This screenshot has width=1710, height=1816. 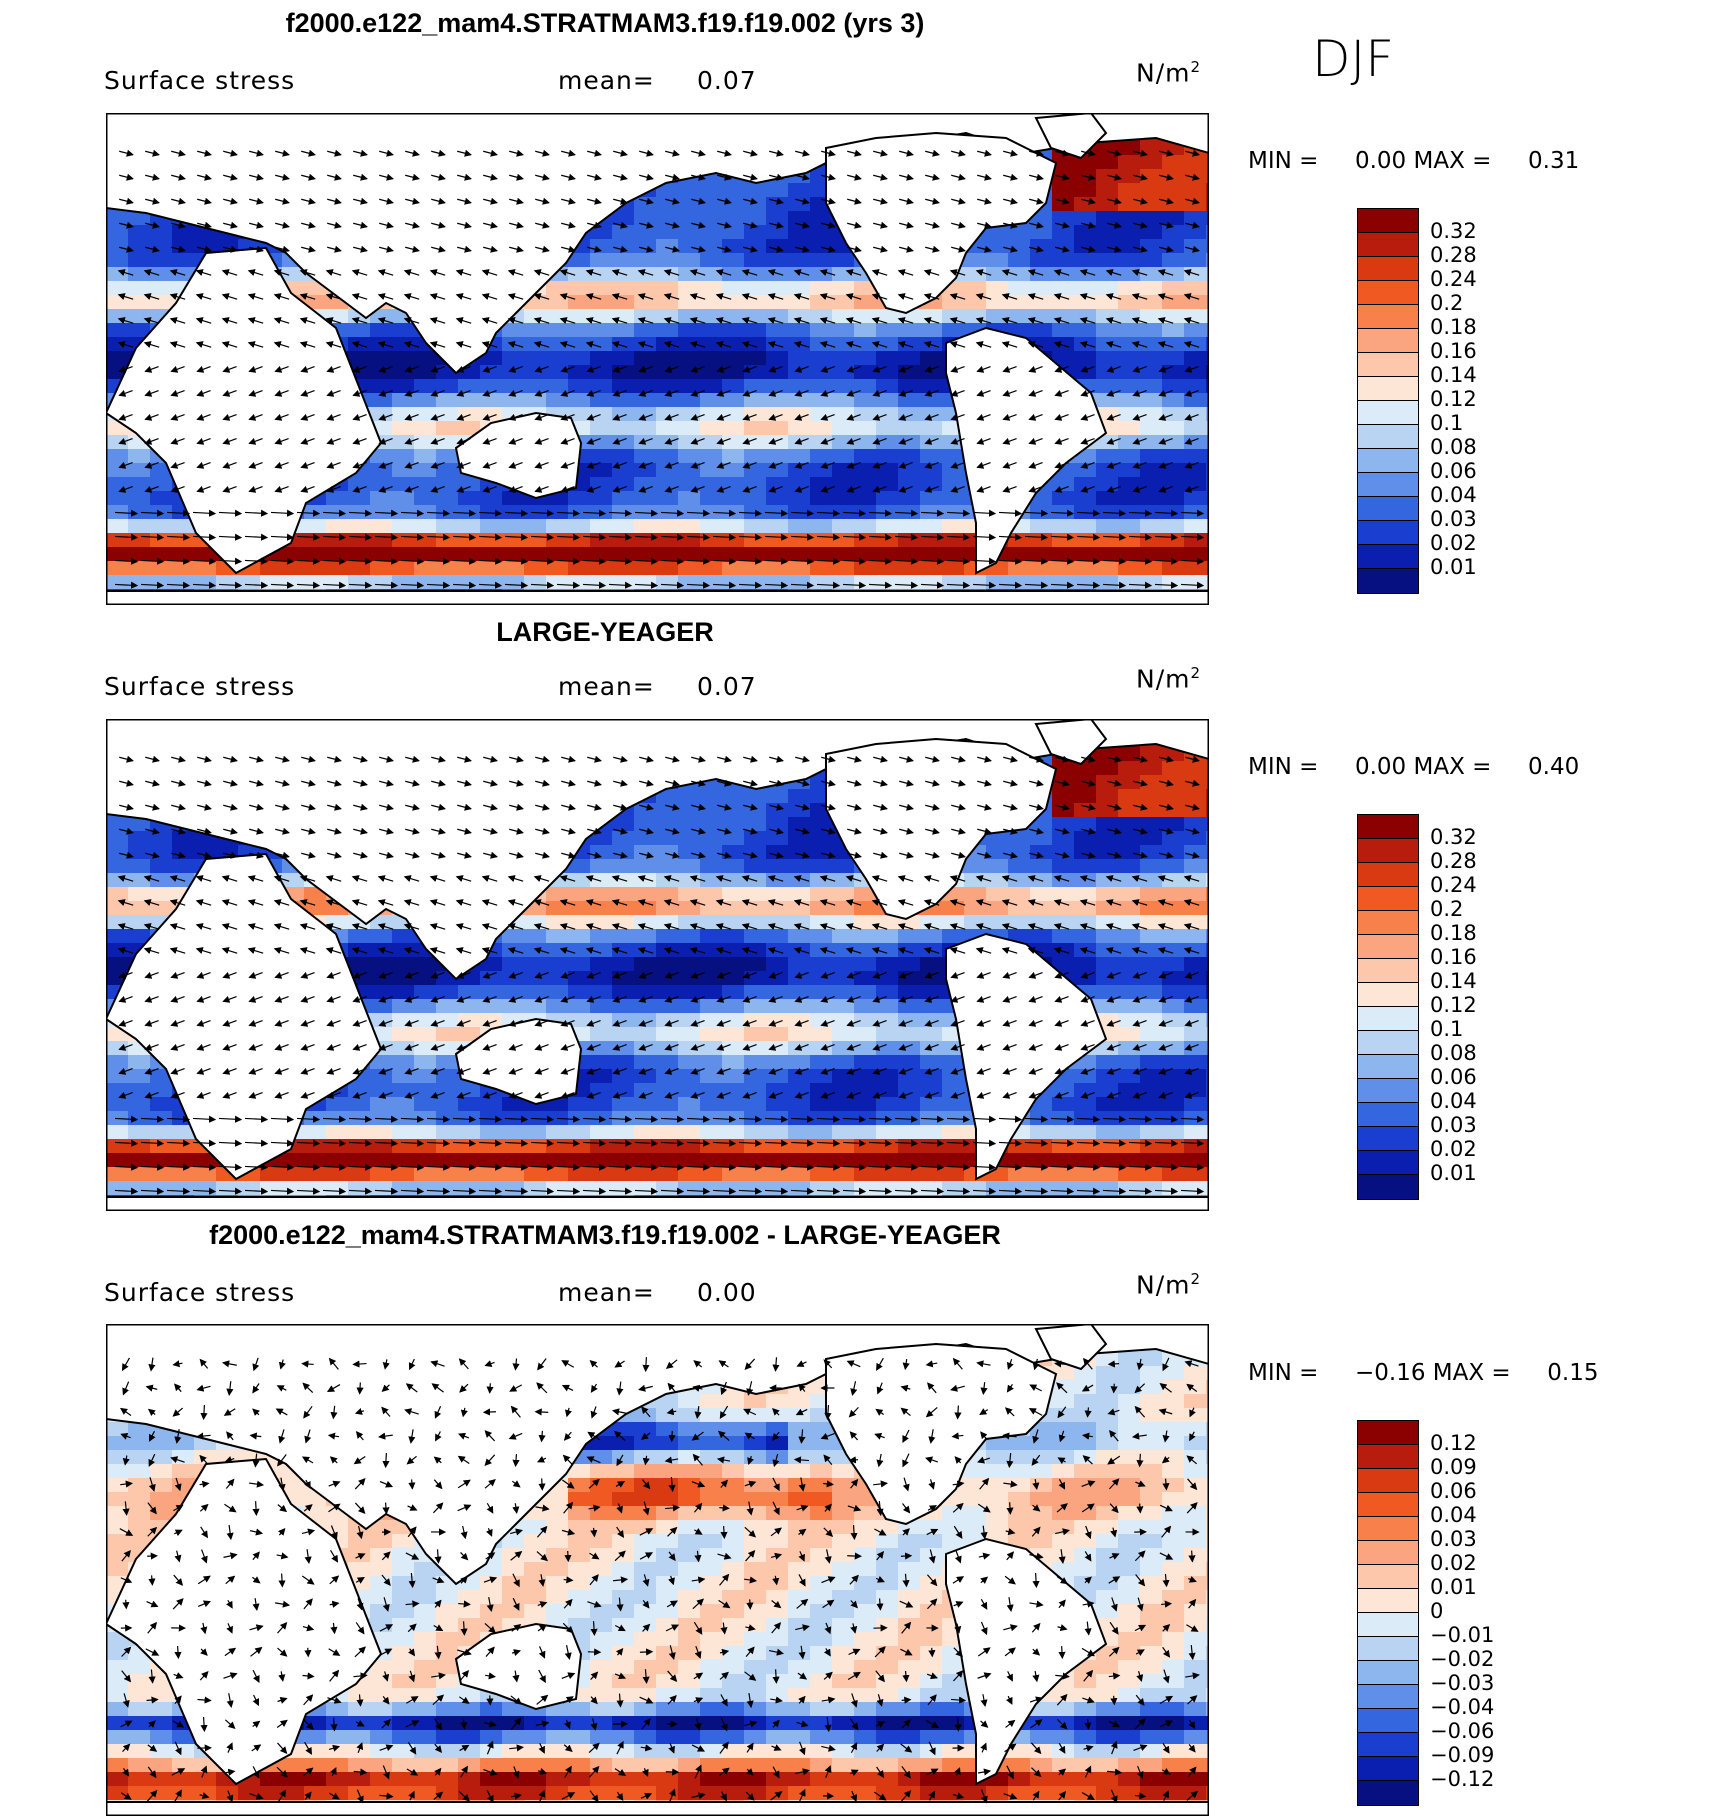 I want to click on colorbar-tick-label: 0.18, so click(x=1453, y=933).